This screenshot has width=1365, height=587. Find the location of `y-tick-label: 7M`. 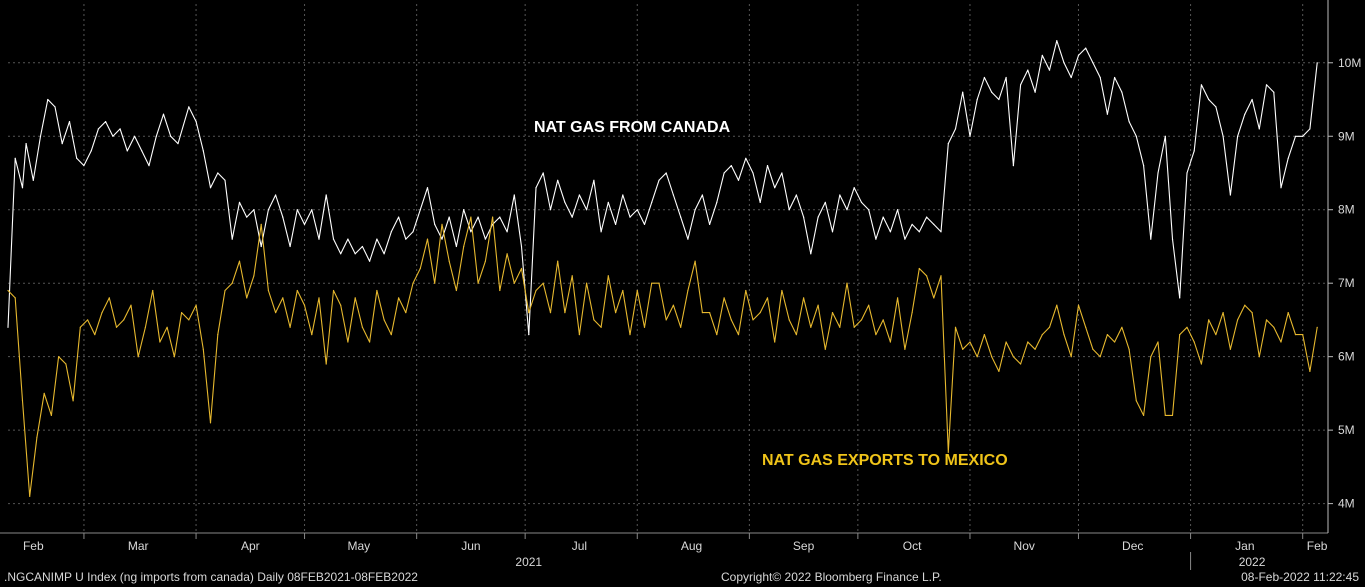

y-tick-label: 7M is located at coordinates (1346, 283).